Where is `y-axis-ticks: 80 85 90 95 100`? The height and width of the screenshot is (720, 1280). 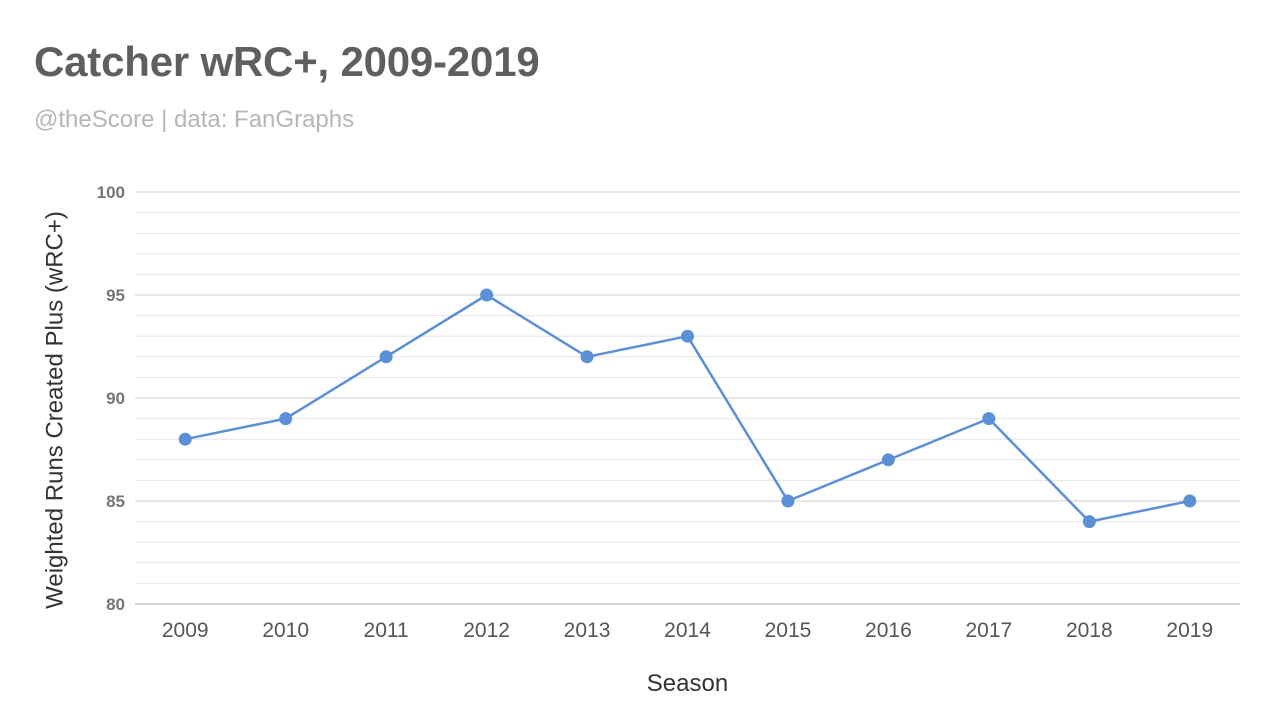
y-axis-ticks: 80 85 90 95 100 is located at coordinates (111, 398).